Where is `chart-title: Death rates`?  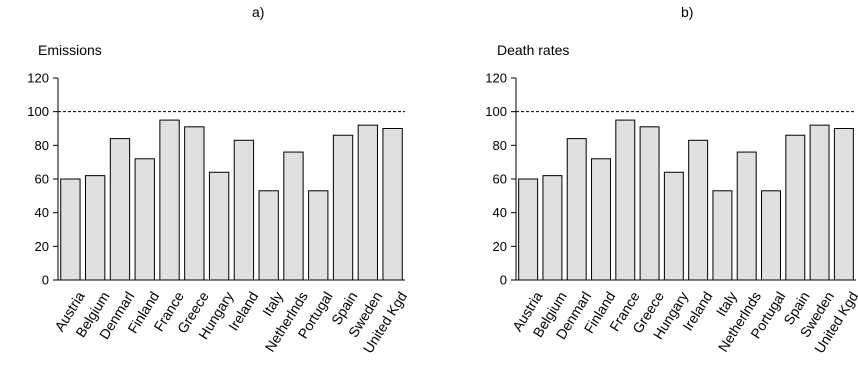
chart-title: Death rates is located at coordinates (533, 50).